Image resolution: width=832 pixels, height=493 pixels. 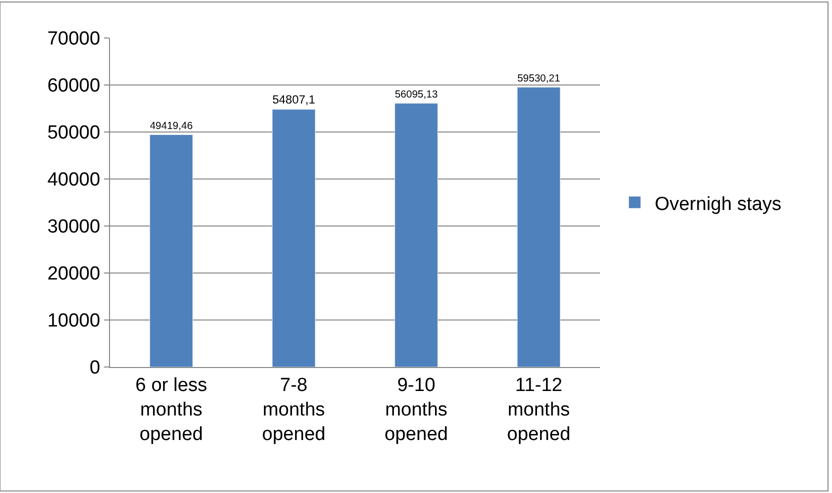 I want to click on y-tick-label: 30000, so click(x=73, y=227).